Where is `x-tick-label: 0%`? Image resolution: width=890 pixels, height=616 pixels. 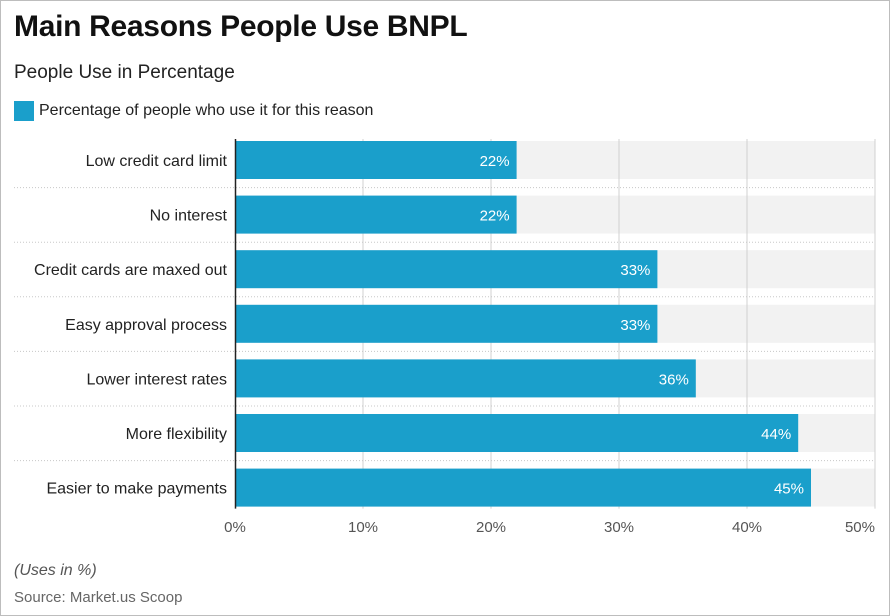 x-tick-label: 0% is located at coordinates (235, 527).